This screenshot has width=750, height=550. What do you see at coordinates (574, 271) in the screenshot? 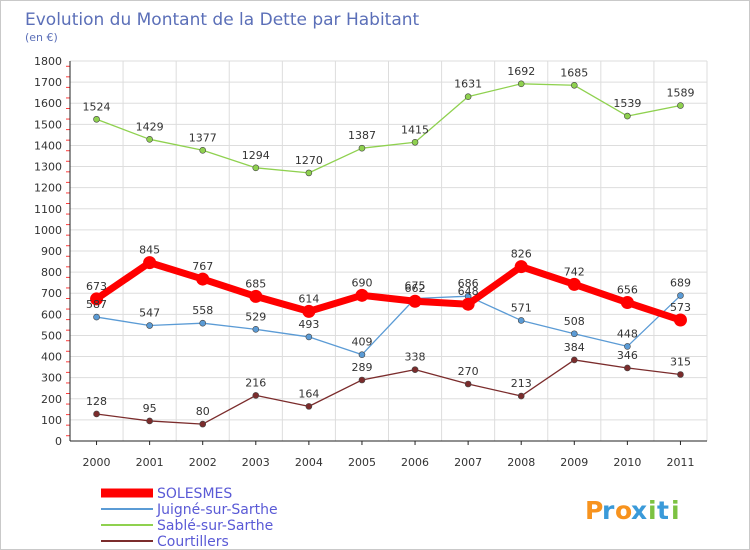
I see `data-label: 742` at bounding box center [574, 271].